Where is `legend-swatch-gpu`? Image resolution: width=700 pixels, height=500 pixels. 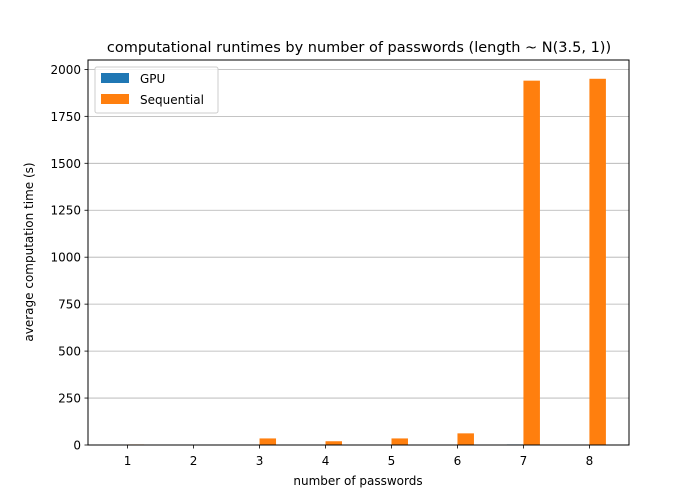
legend-swatch-gpu is located at coordinates (115, 78).